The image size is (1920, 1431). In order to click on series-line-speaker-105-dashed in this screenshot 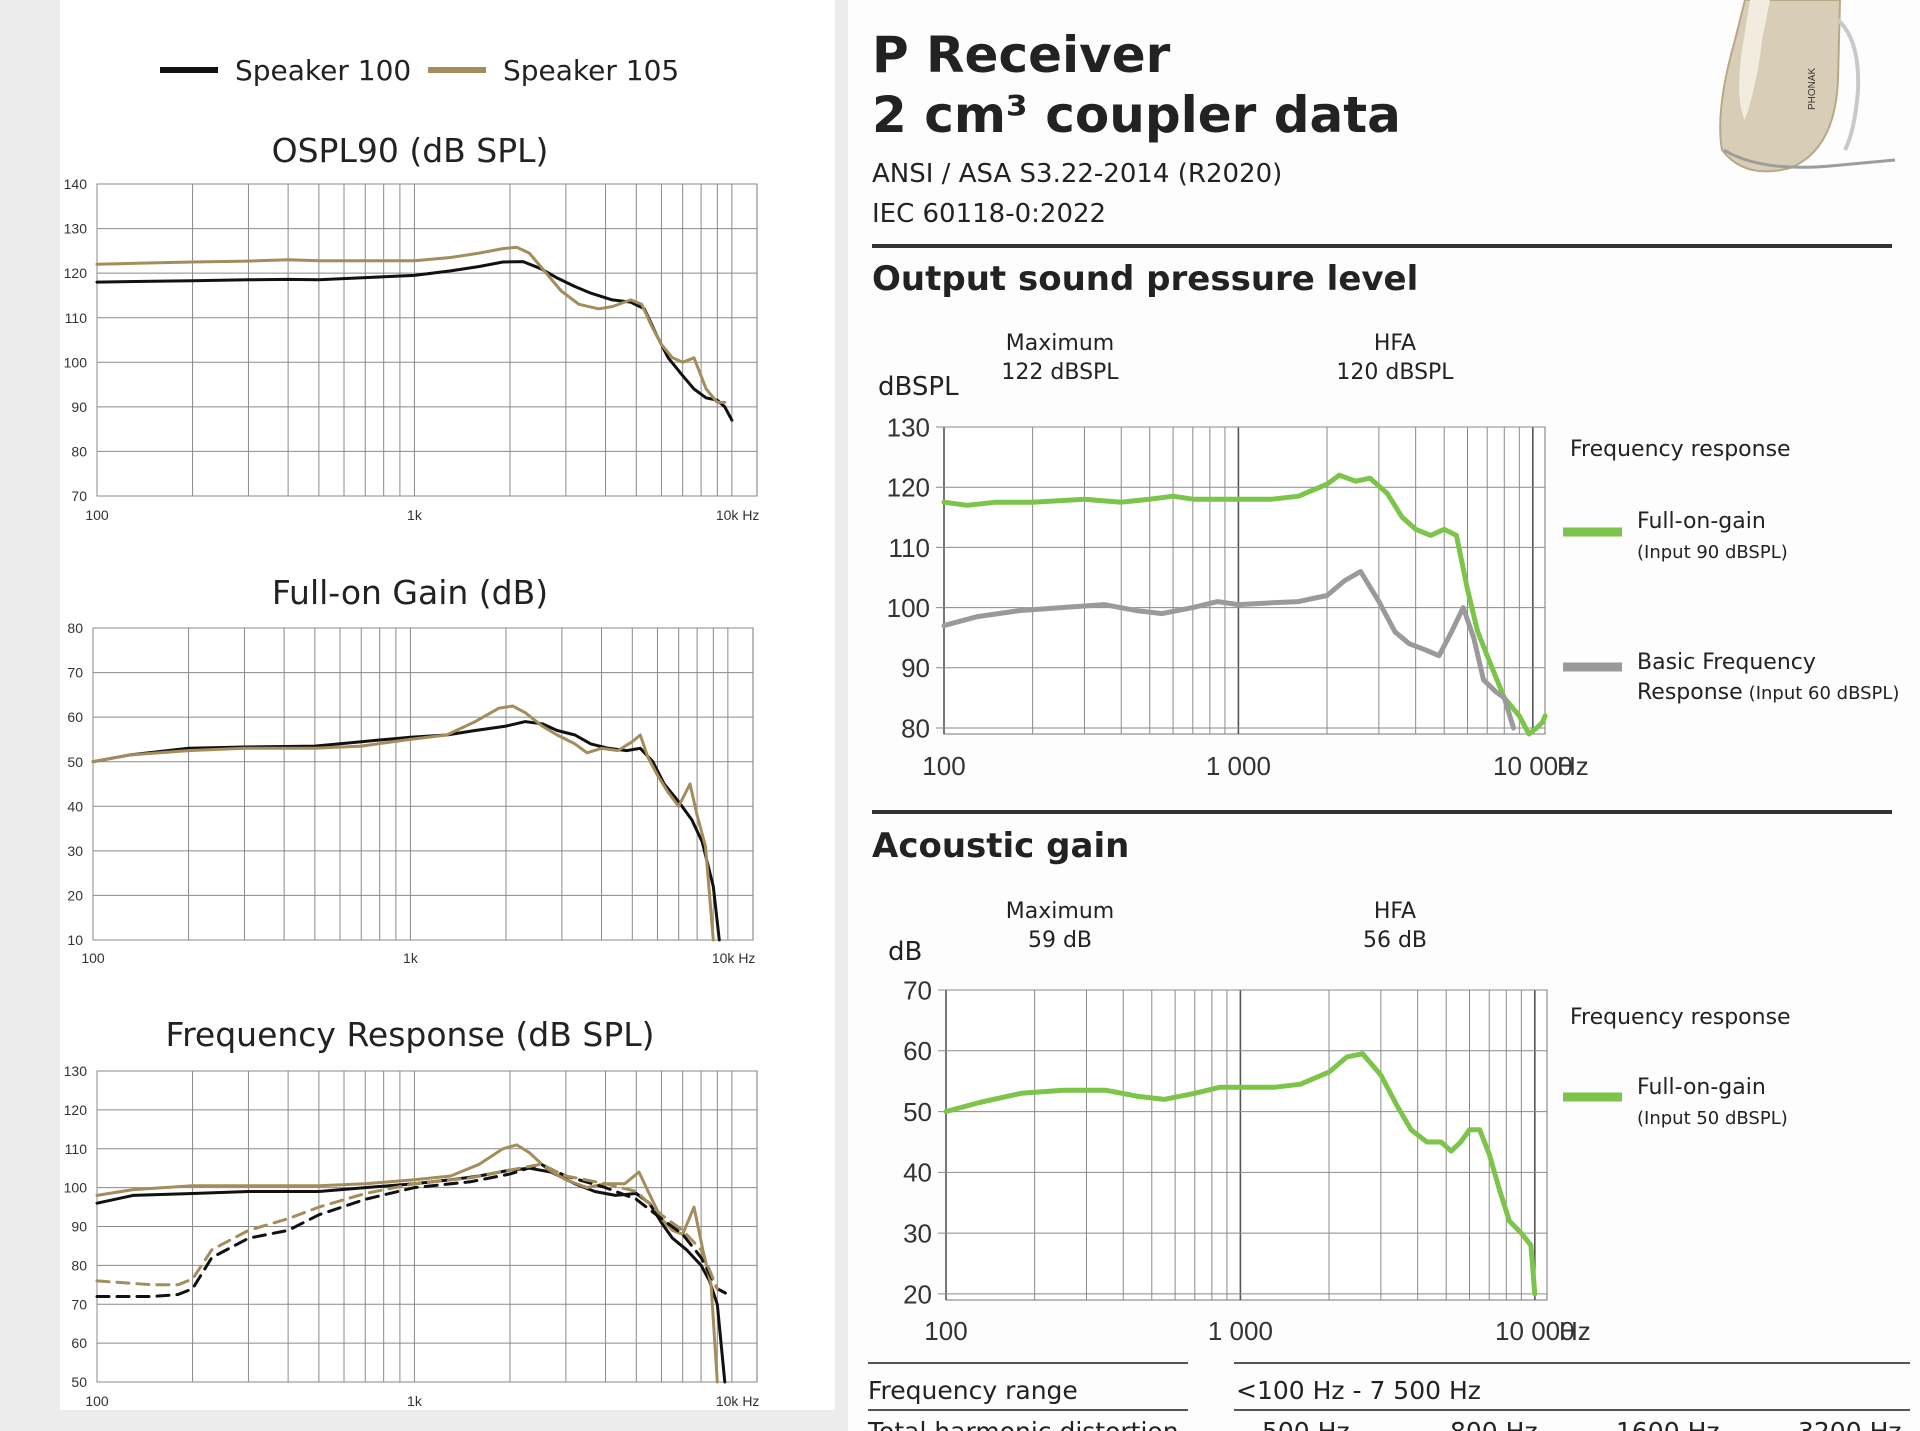, I will do `click(407, 1226)`.